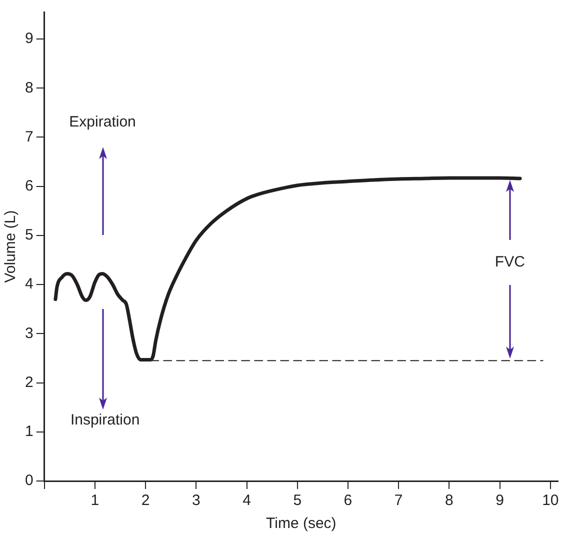 Image resolution: width=564 pixels, height=535 pixels. I want to click on annotation: Expiration, so click(102, 122).